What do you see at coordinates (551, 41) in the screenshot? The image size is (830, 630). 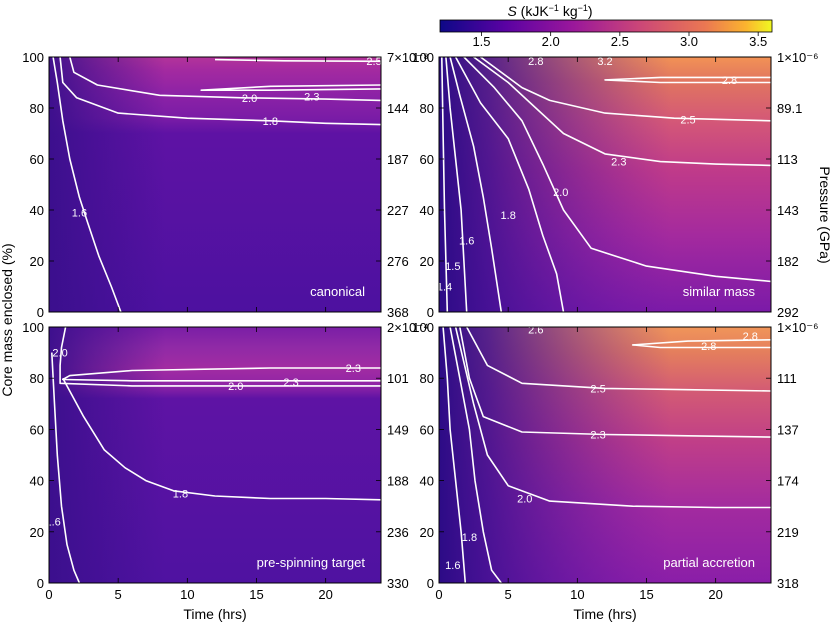 I see `colorbar-tick-label: 2.0` at bounding box center [551, 41].